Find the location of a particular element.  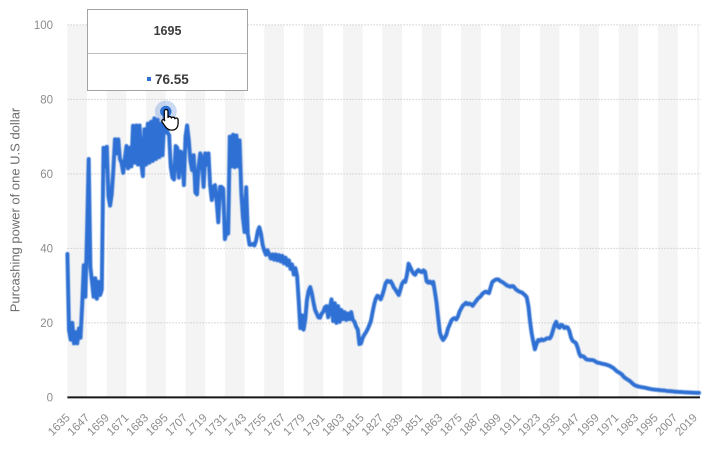

svg-text: 1851 is located at coordinates (412, 425).